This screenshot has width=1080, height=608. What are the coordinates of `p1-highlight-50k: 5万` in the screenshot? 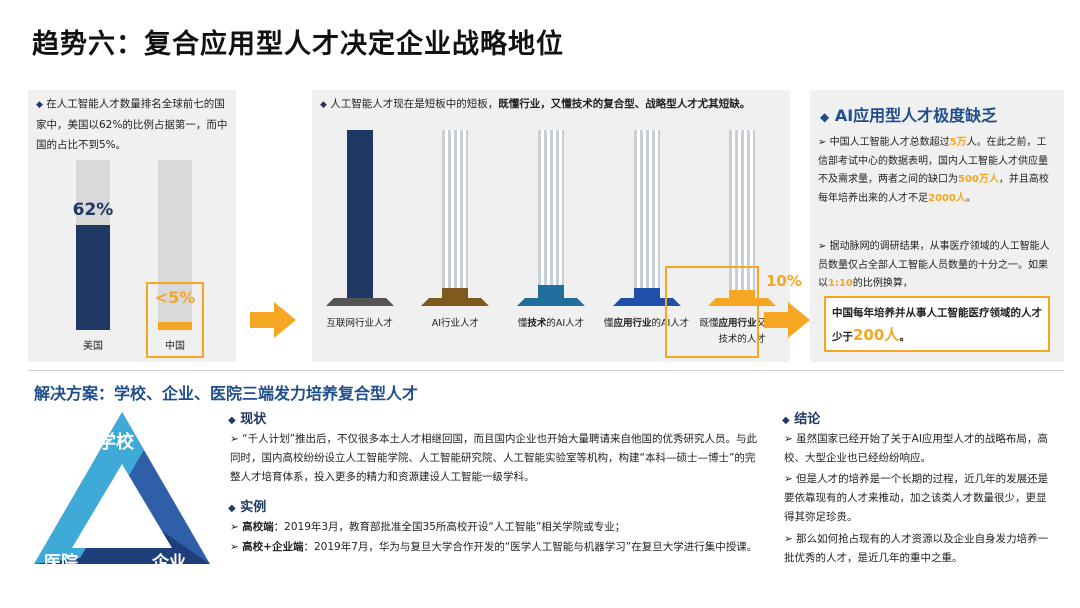 It's located at (958, 142).